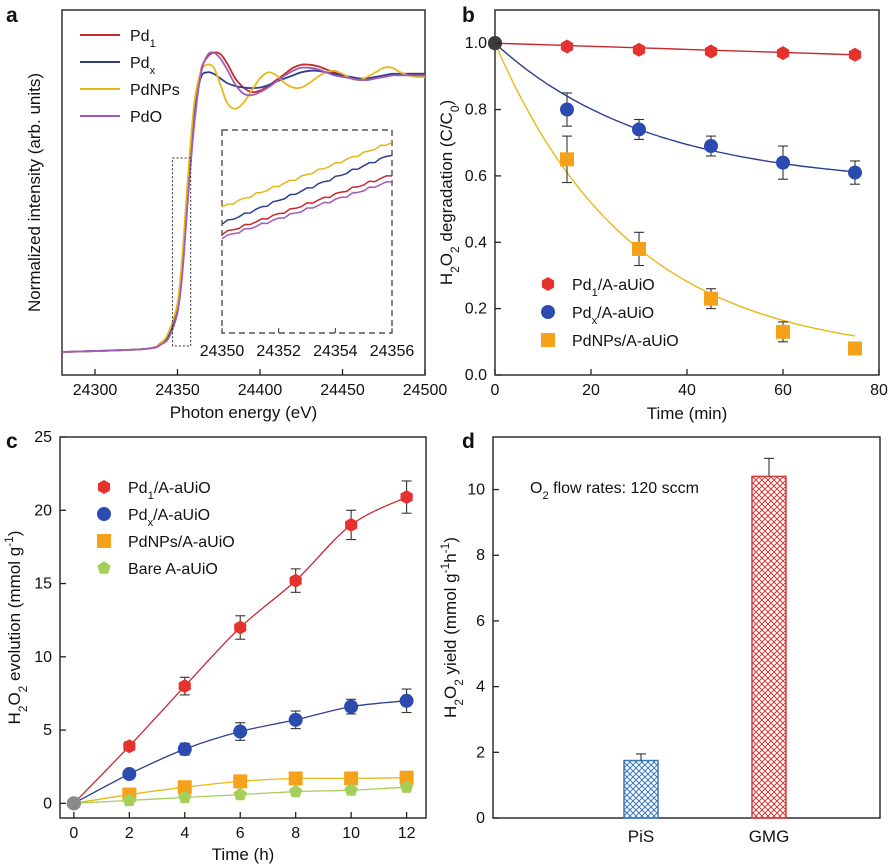 This screenshot has width=894, height=868. What do you see at coordinates (480, 818) in the screenshot?
I see `d-ytick-label: 0` at bounding box center [480, 818].